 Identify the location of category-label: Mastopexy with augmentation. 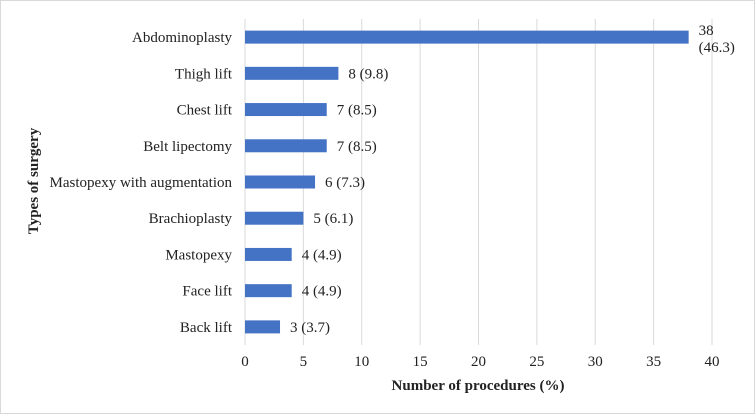
(141, 183).